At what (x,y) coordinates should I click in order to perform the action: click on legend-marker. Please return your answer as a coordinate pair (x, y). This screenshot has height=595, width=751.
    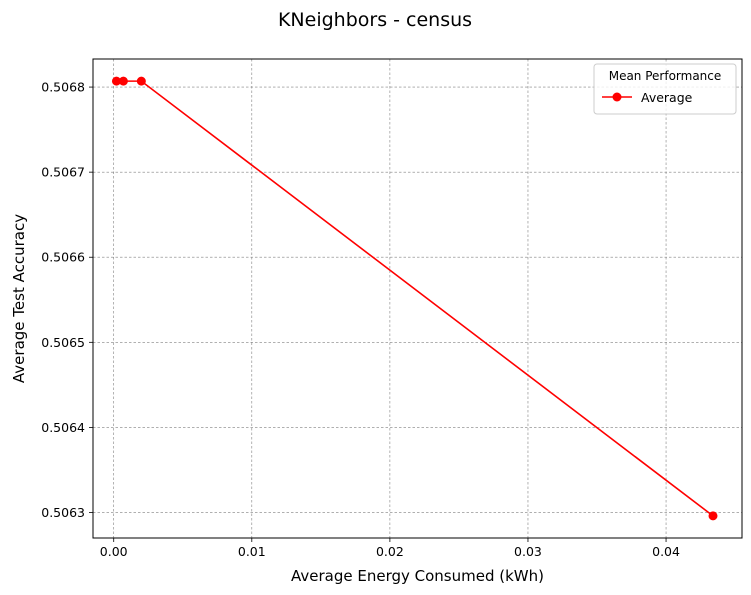
    Looking at the image, I should click on (617, 97).